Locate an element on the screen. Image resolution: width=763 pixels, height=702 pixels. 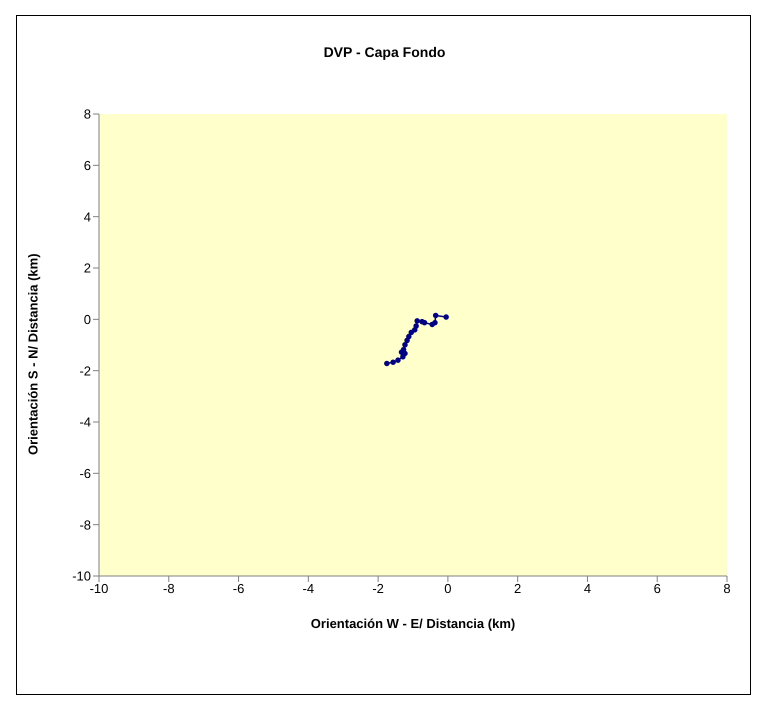
y-tick-label: -4 is located at coordinates (85, 422).